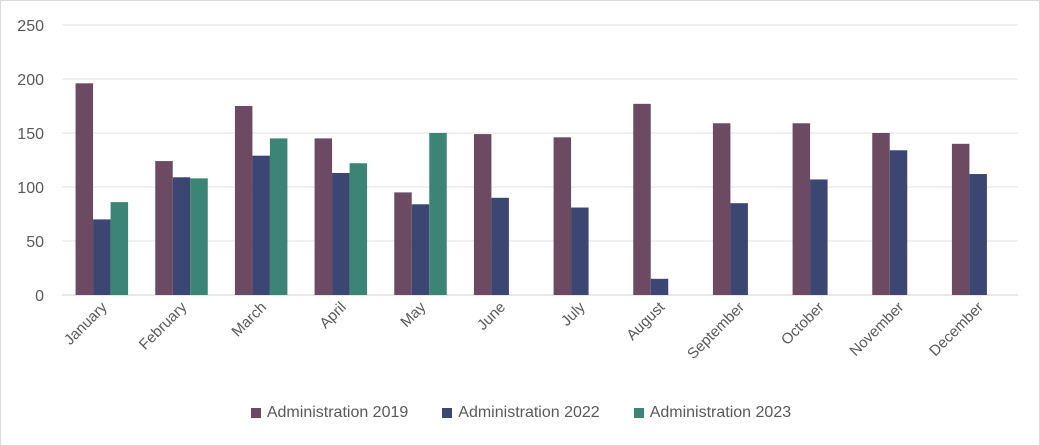  I want to click on x-tick-label: May, so click(413, 314).